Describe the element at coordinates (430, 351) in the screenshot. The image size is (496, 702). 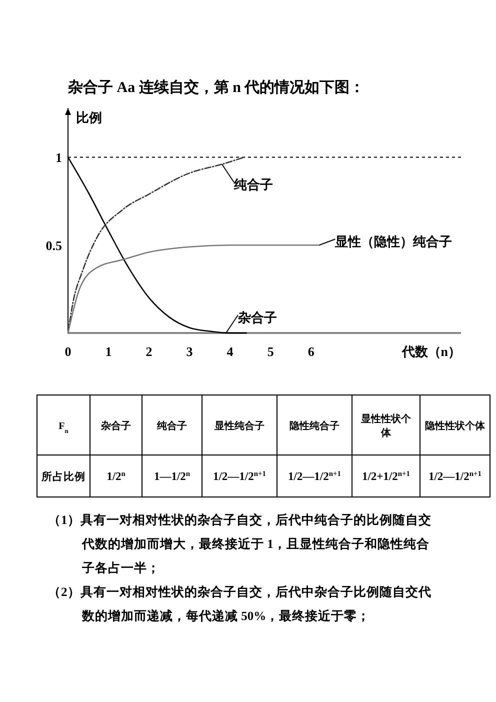
I see `x-axis-title: 代数（n）` at that location.